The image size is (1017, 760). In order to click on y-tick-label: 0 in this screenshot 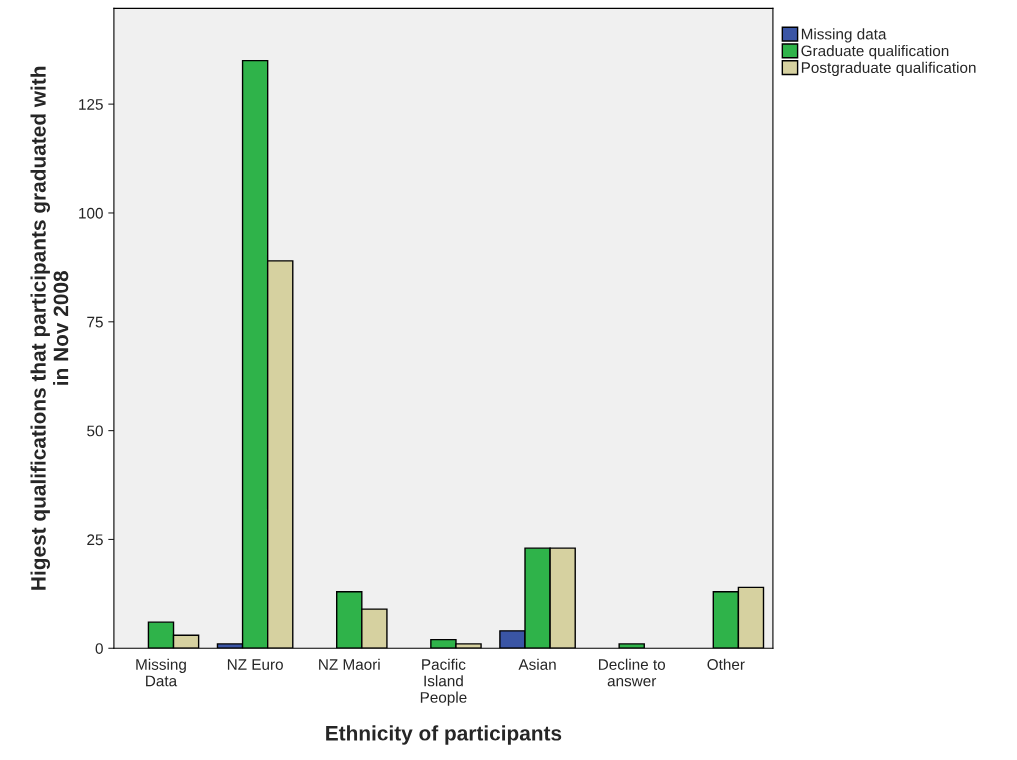, I will do `click(99, 648)`.